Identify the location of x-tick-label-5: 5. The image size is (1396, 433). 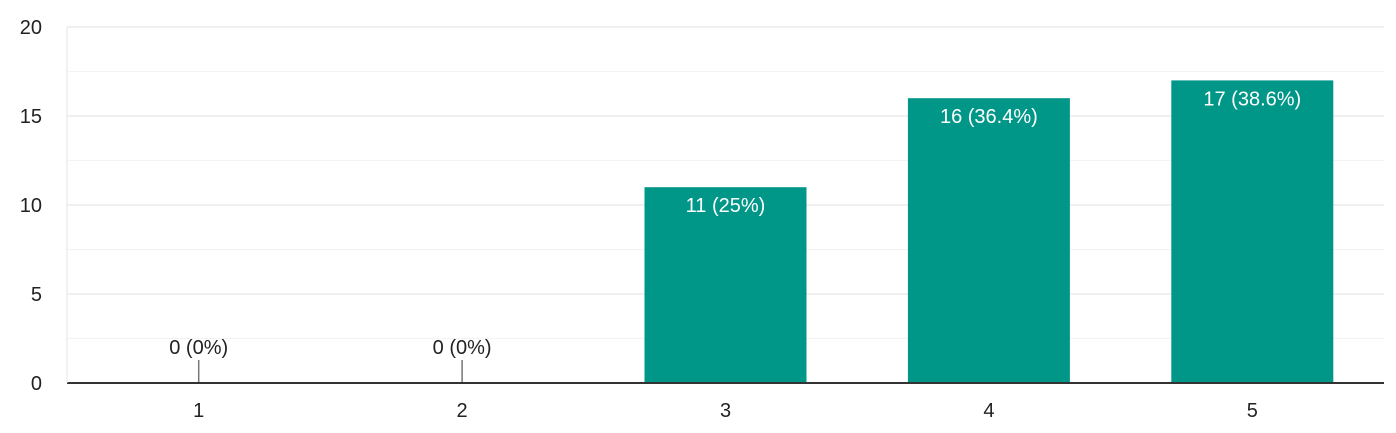
(1252, 411).